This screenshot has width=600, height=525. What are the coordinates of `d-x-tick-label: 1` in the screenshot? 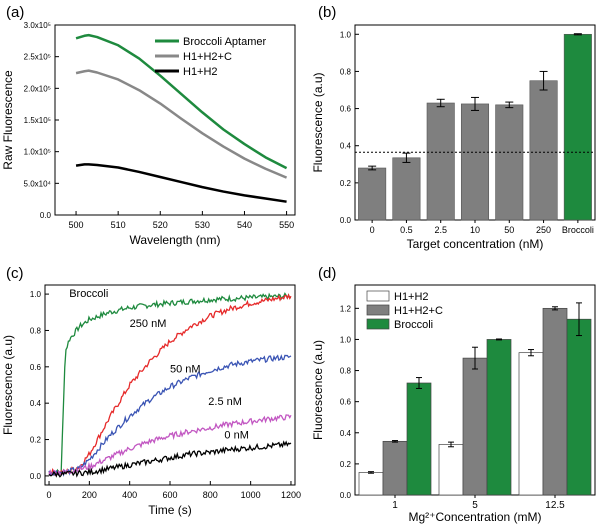 It's located at (395, 505).